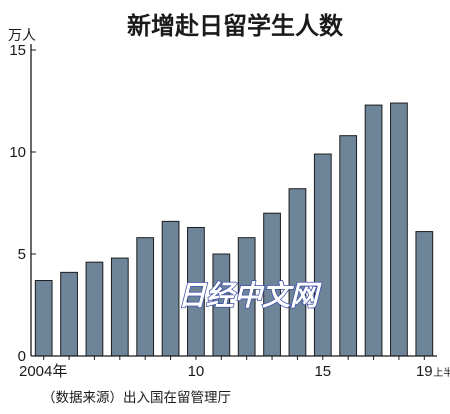 This screenshot has width=450, height=414. I want to click on bar-2014, so click(297, 272).